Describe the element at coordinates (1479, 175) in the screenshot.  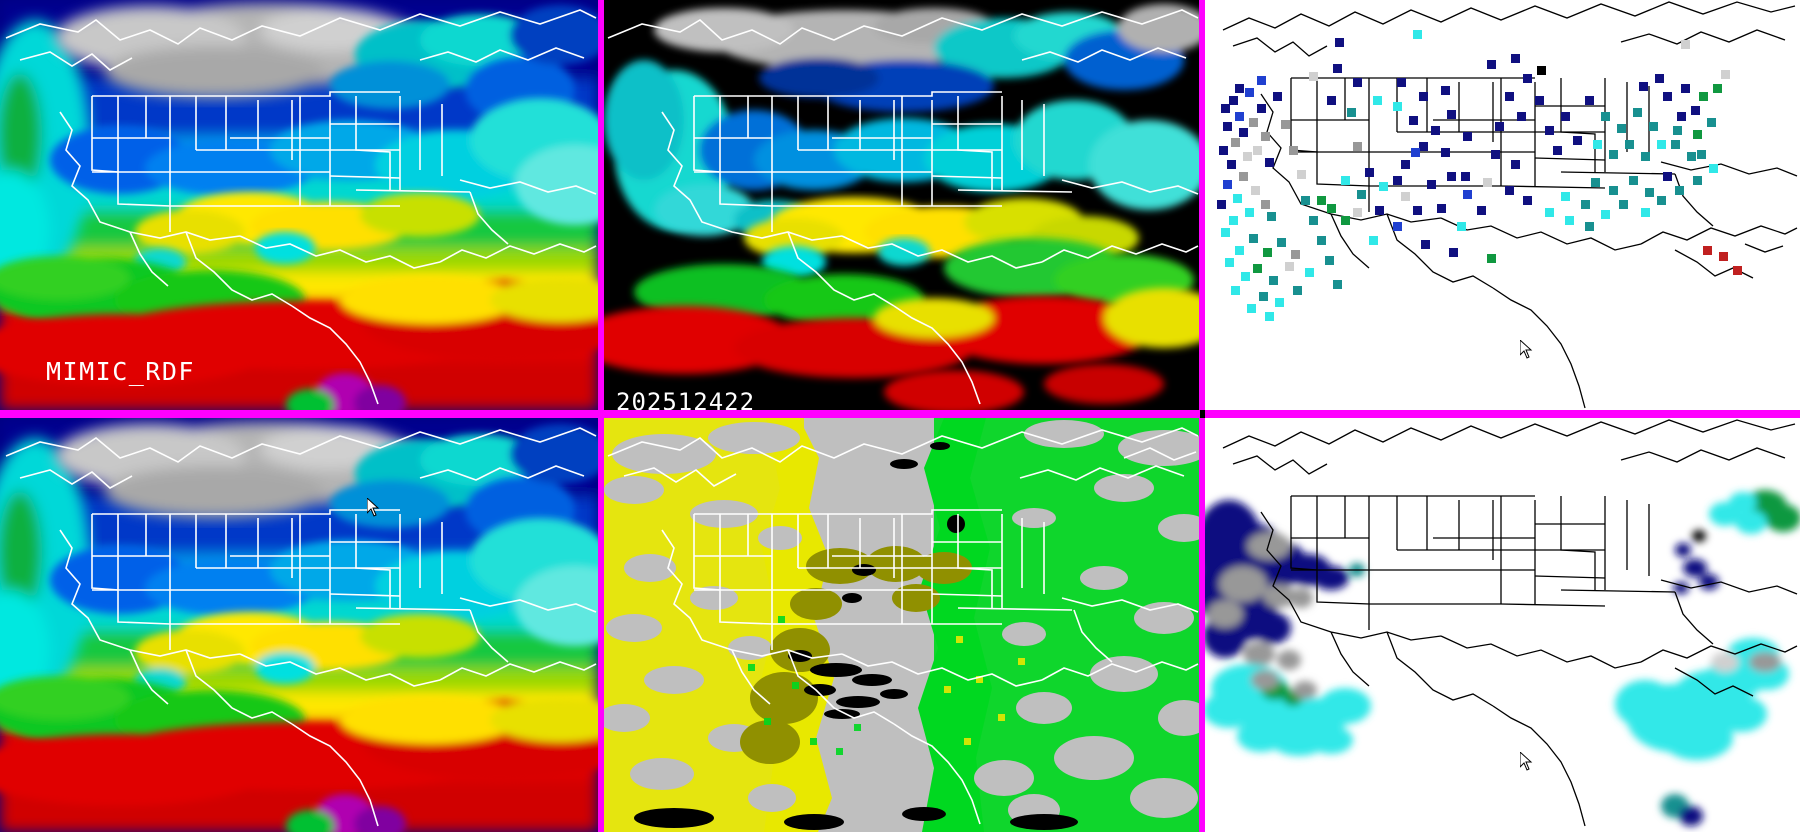
I see `gps-site-markers` at that location.